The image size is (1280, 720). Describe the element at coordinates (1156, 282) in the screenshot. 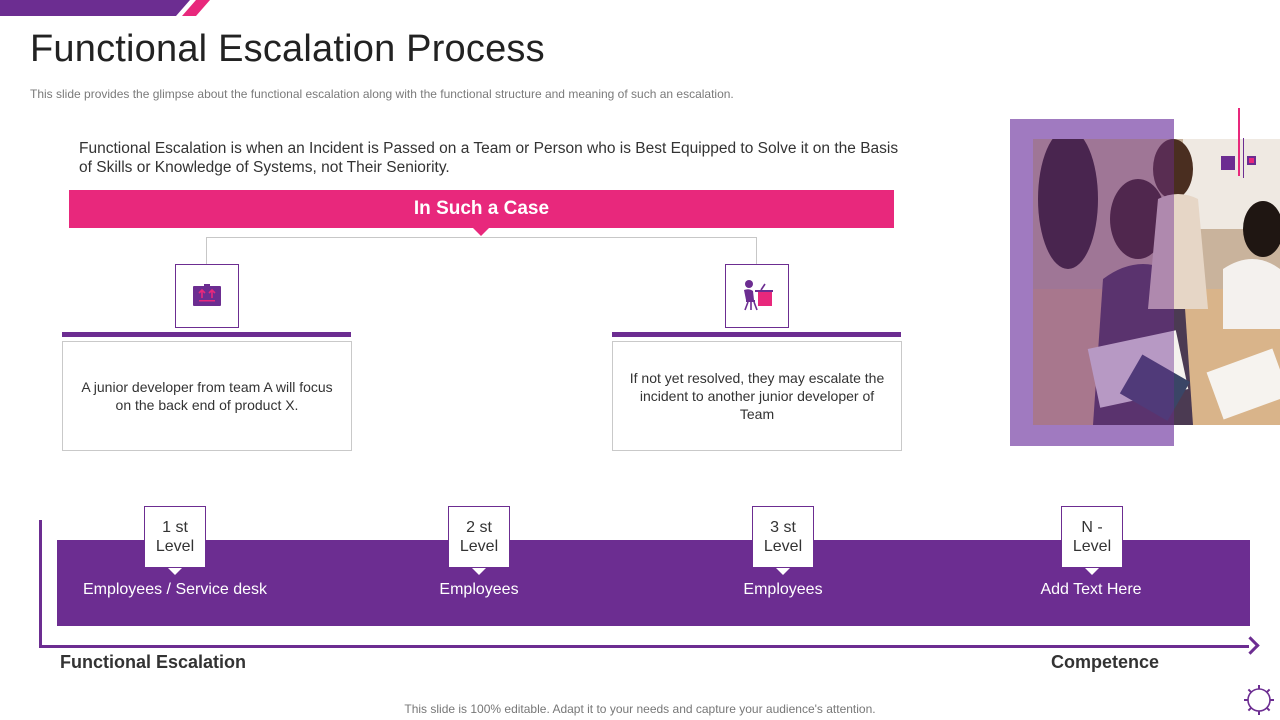

I see `team-meeting-photo` at that location.